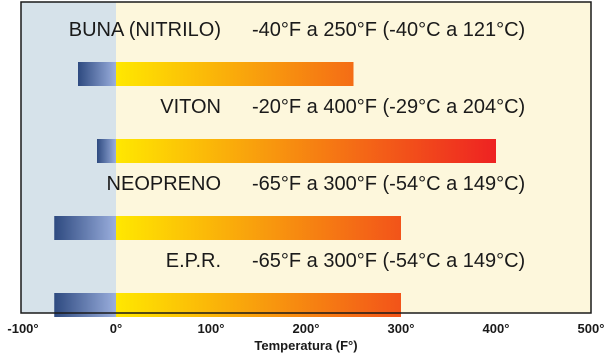 The image size is (607, 354). I want to click on material-label: NEOPRENO, so click(164, 184).